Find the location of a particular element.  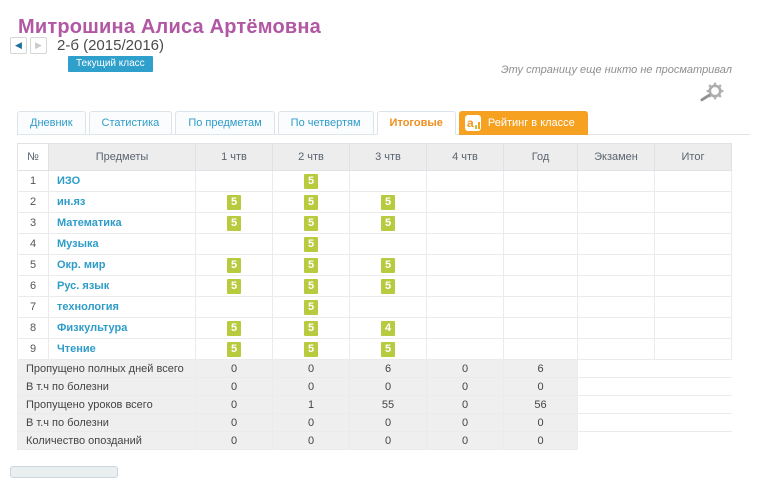

summary-label: Пропущено уроков всего is located at coordinates (106, 404).